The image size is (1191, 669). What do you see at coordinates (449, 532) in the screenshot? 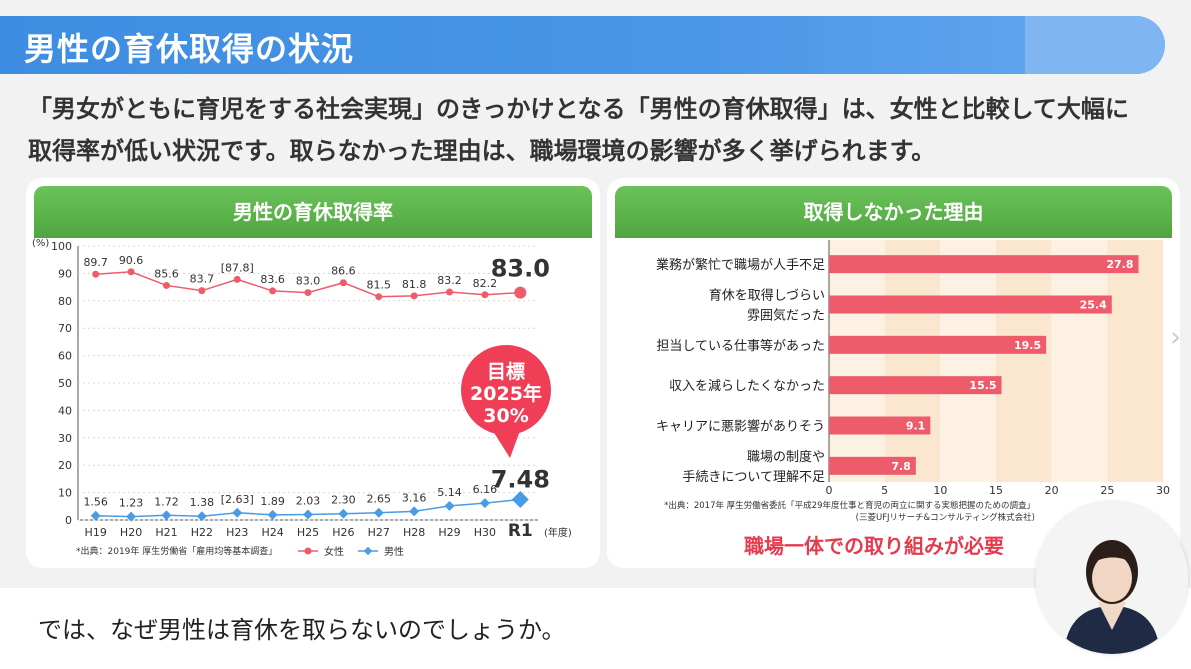
I see `x-tick-label: H29` at bounding box center [449, 532].